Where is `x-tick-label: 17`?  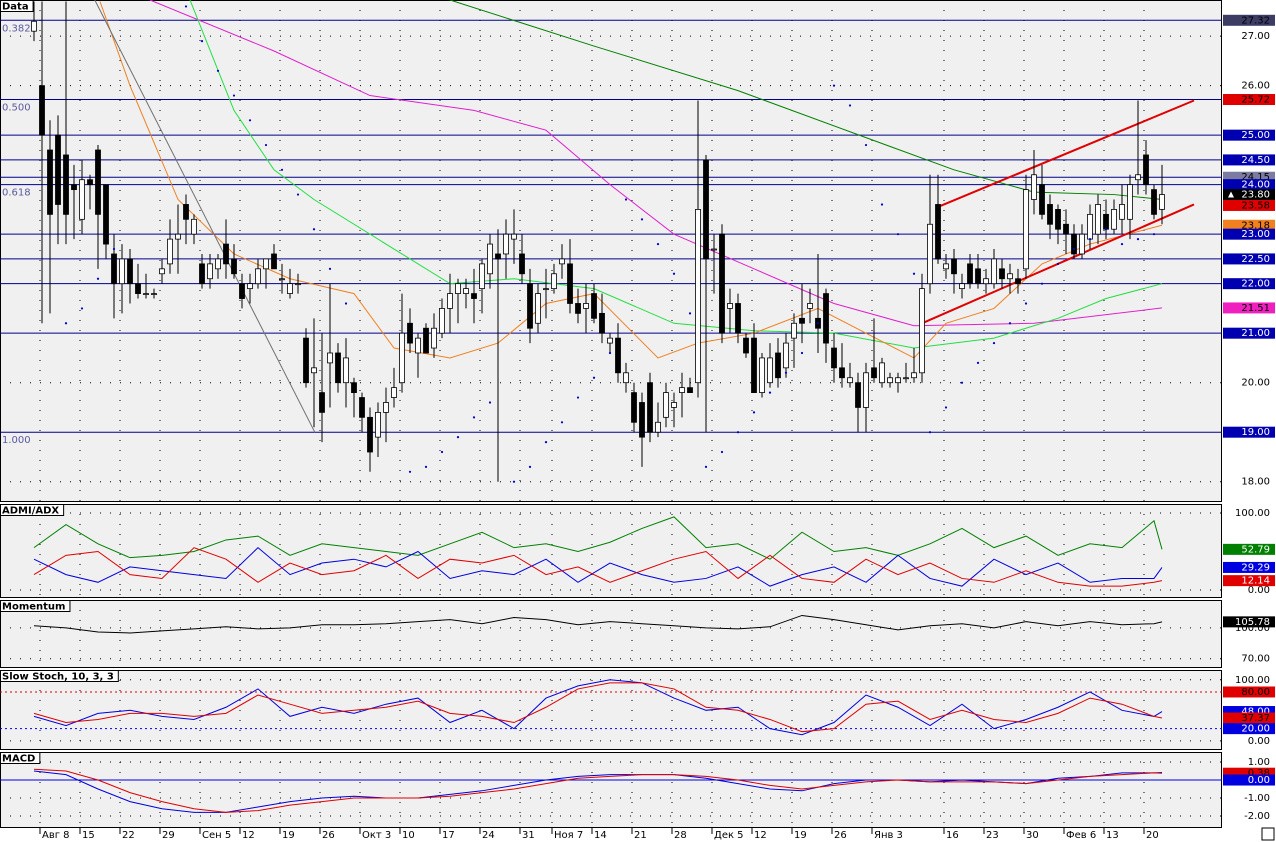
x-tick-label: 17 is located at coordinates (448, 835).